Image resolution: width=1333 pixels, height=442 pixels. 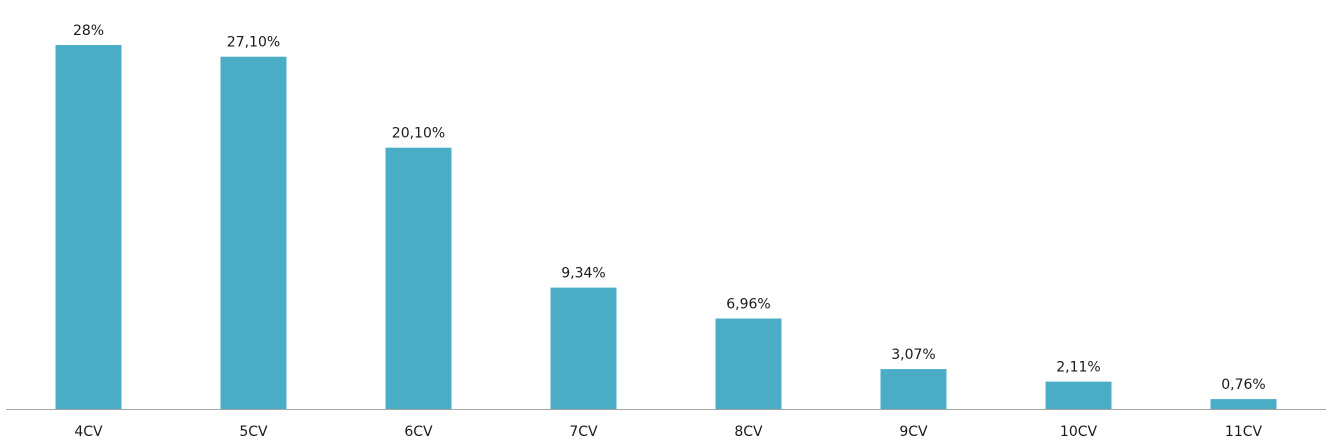 I want to click on x-tick-label-9CV: 9CV, so click(x=913, y=432).